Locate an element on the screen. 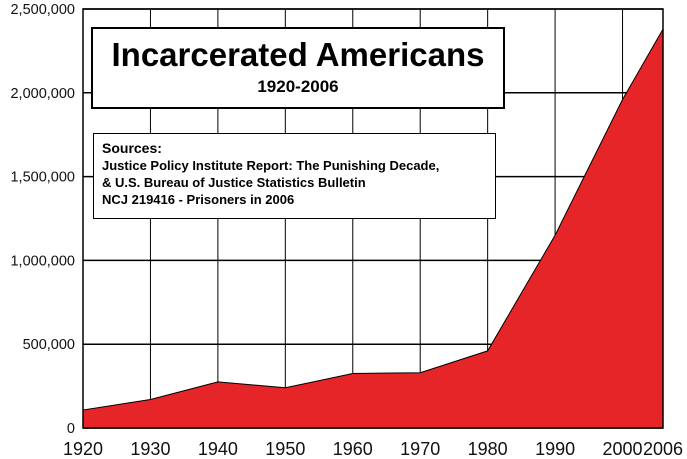  chart-title: Incarcerated Americans is located at coordinates (298, 54).